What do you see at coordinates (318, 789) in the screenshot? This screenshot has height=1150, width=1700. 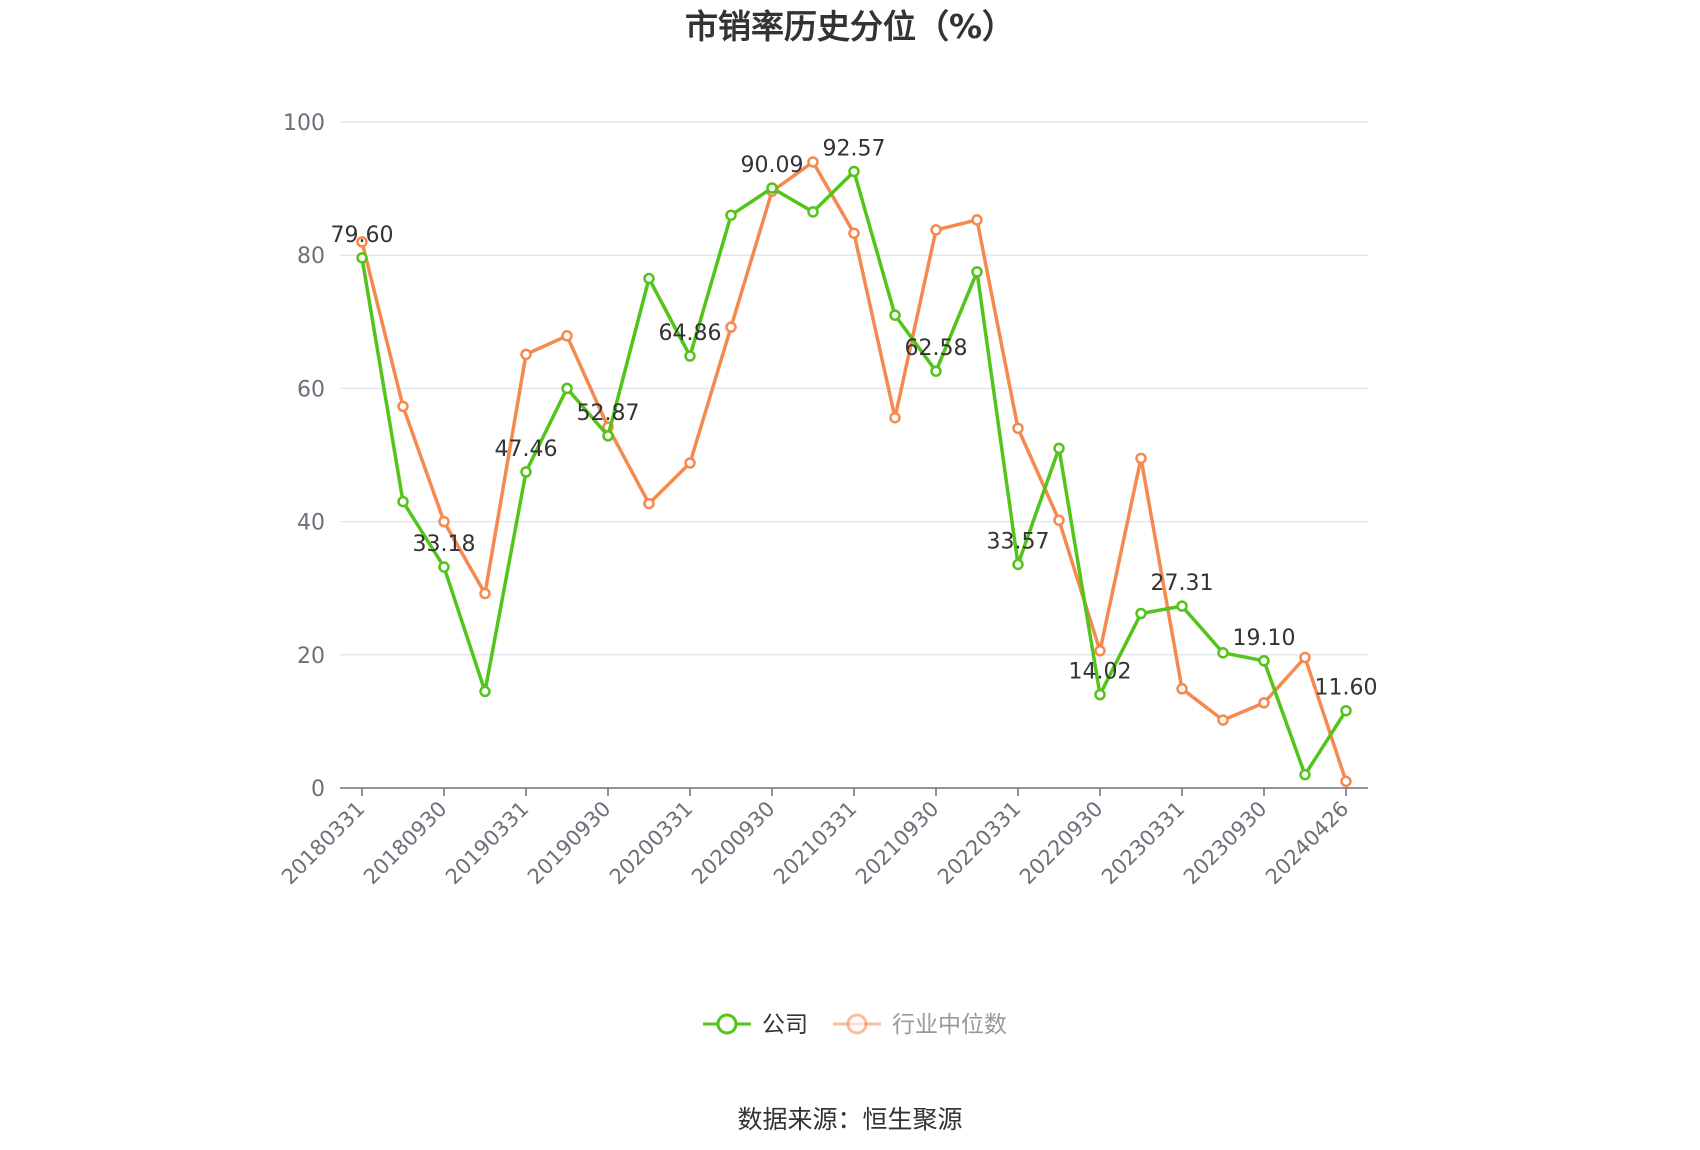 I see `y-tick-label: 0` at bounding box center [318, 789].